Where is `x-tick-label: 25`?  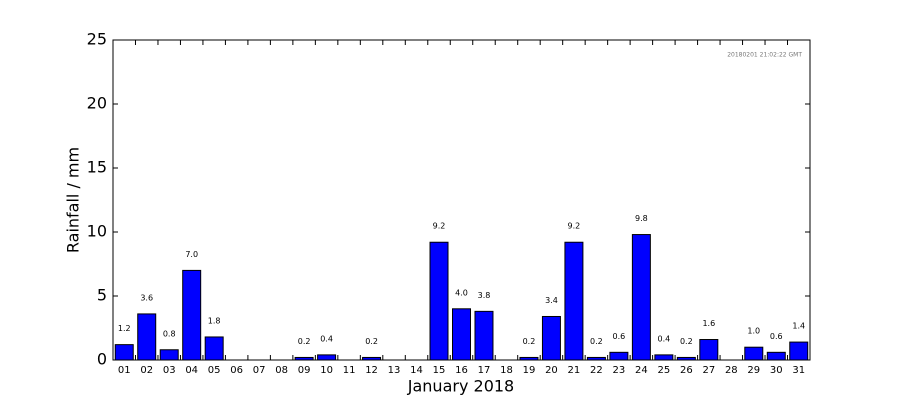 x-tick-label: 25 is located at coordinates (663, 370).